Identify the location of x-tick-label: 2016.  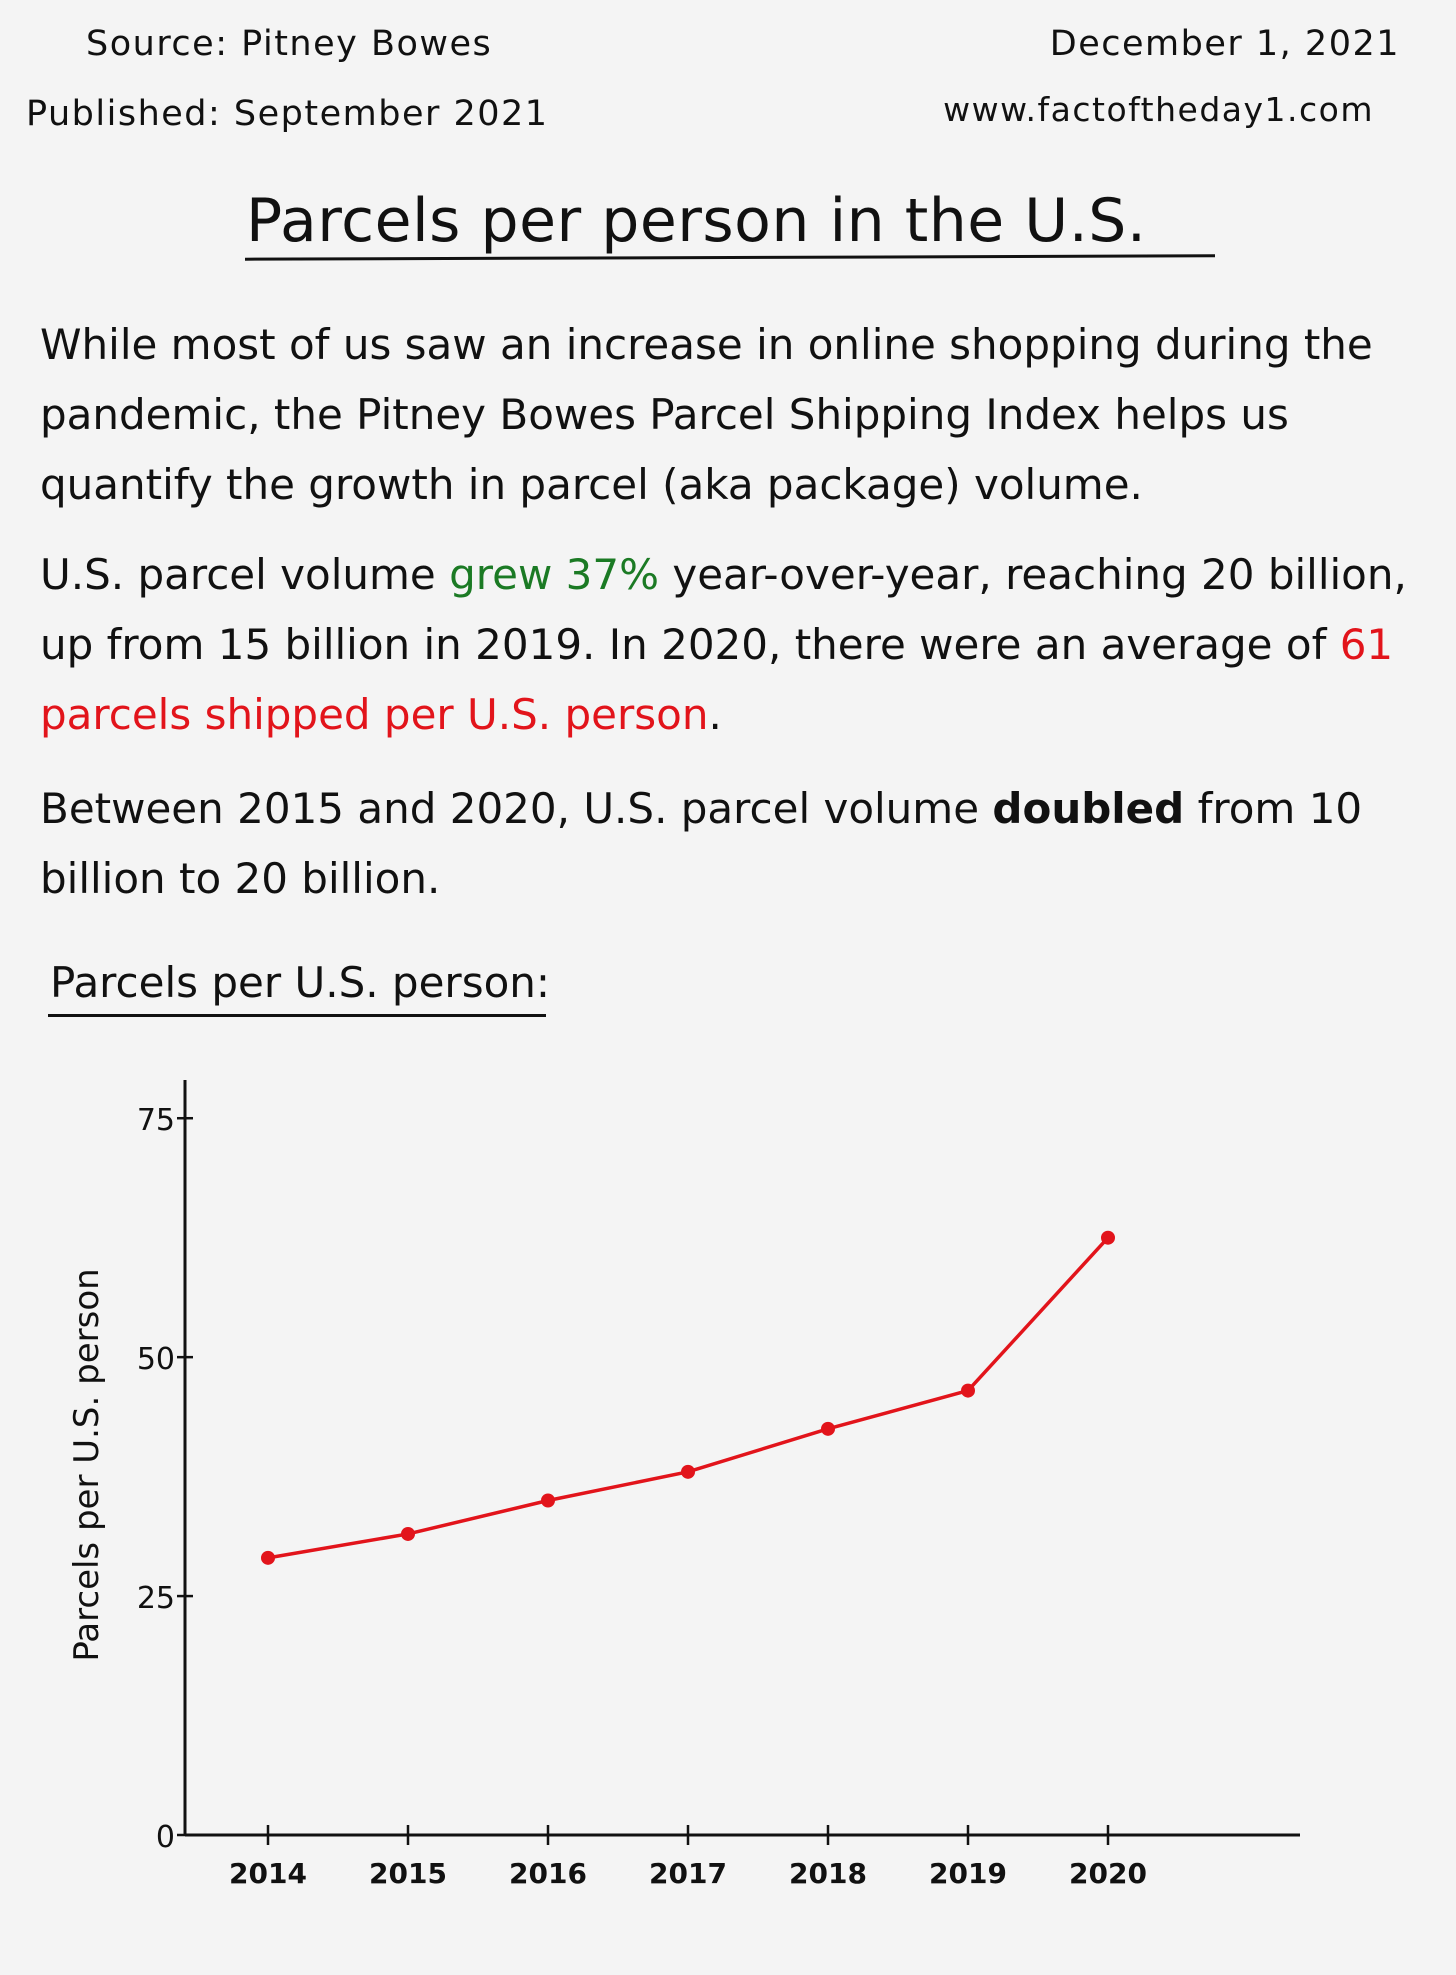
(548, 1873).